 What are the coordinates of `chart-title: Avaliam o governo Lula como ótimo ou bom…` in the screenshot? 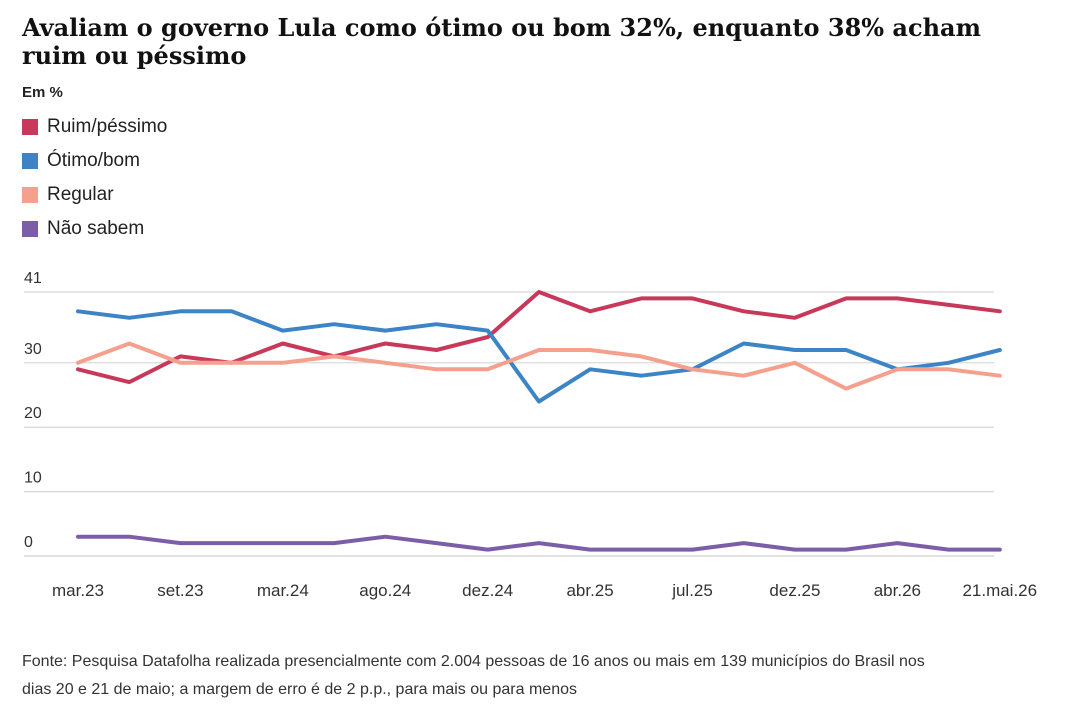 It's located at (501, 41).